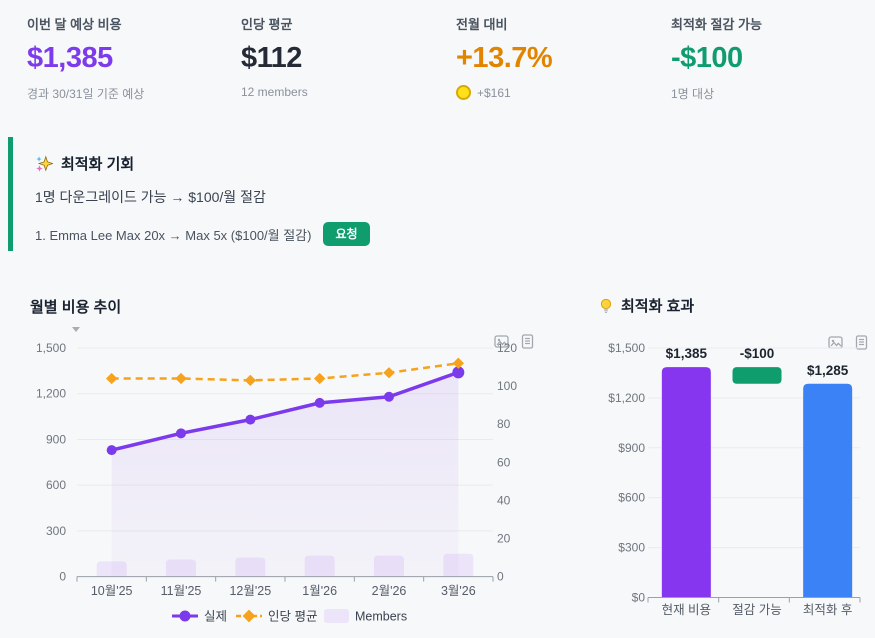 This screenshot has width=875, height=638. Describe the element at coordinates (346, 234) in the screenshot. I see `request-button: 요청` at that location.